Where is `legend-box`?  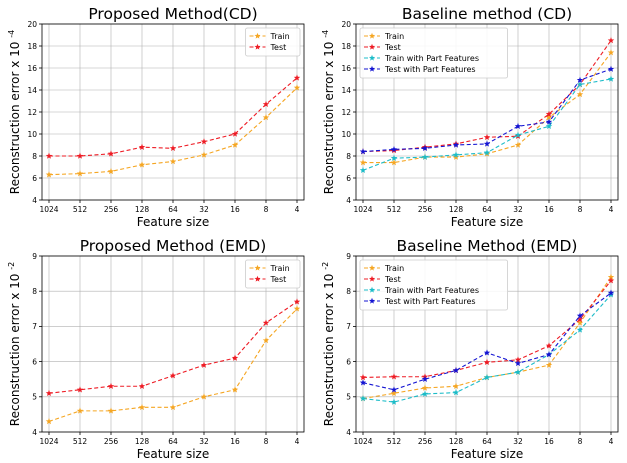 legend-box is located at coordinates (434, 53).